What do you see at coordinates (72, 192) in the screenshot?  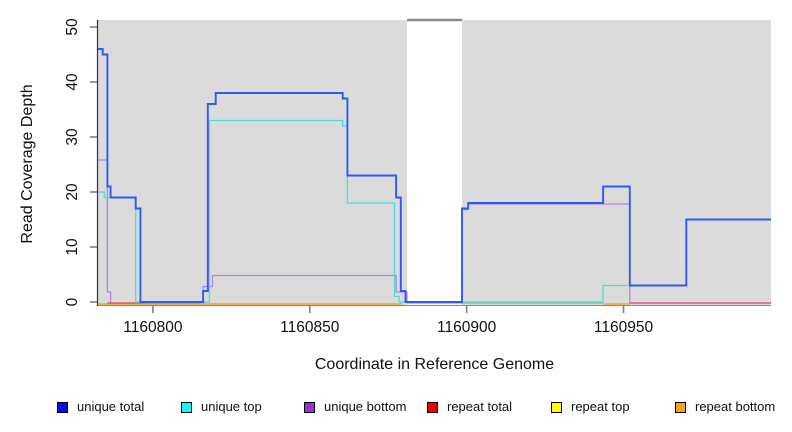 I see `y-tick-label: 20` at bounding box center [72, 192].